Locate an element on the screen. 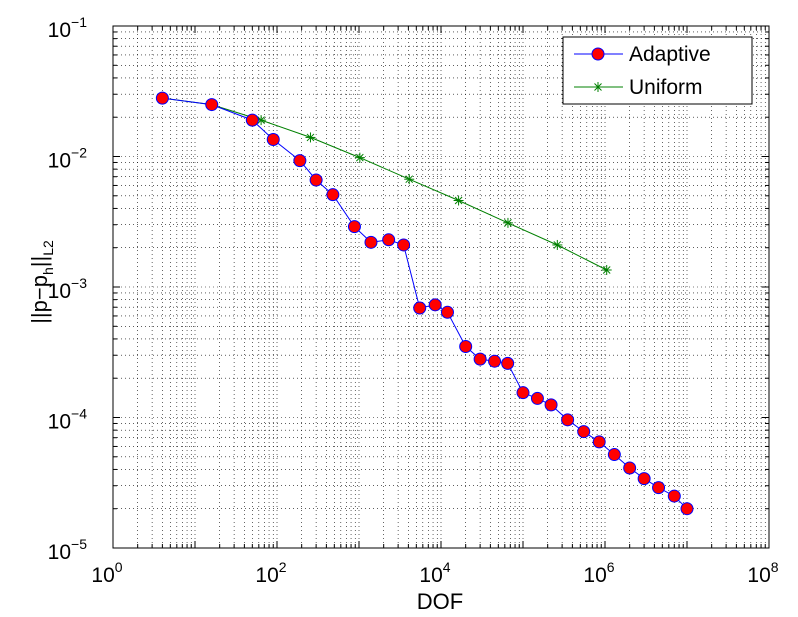  y-tick-label: 10⁻⁴ is located at coordinates (68, 420).